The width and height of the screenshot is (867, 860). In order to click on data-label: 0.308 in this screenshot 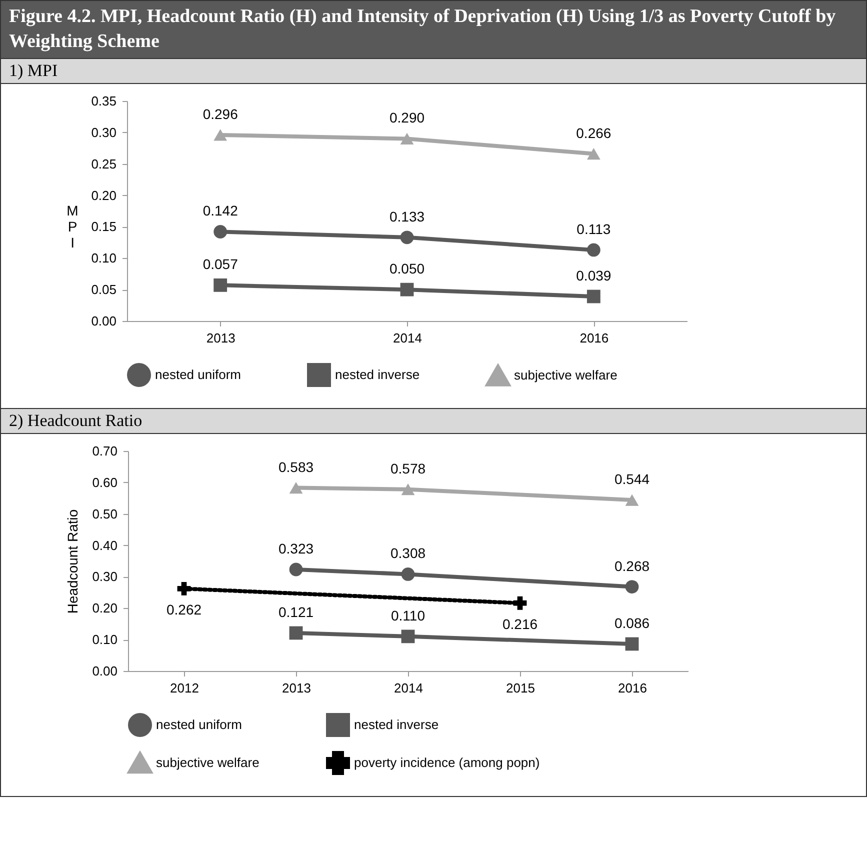, I will do `click(408, 554)`.